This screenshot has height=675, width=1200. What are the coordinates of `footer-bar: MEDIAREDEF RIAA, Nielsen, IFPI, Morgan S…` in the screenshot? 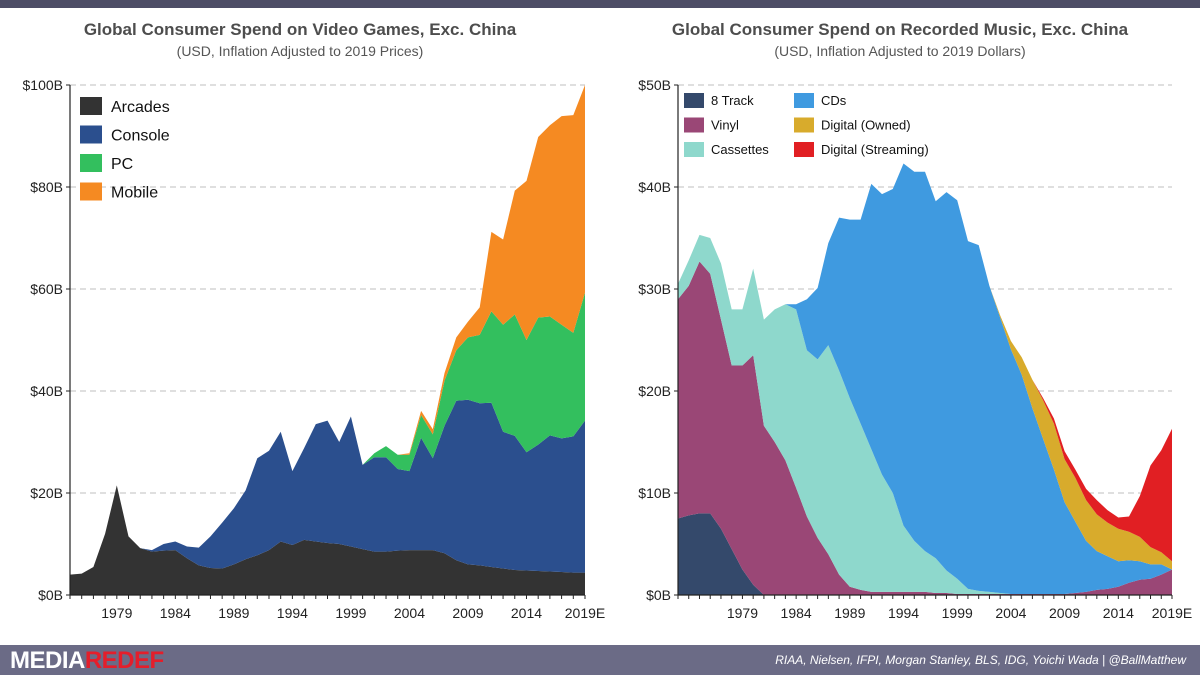 It's located at (600, 660).